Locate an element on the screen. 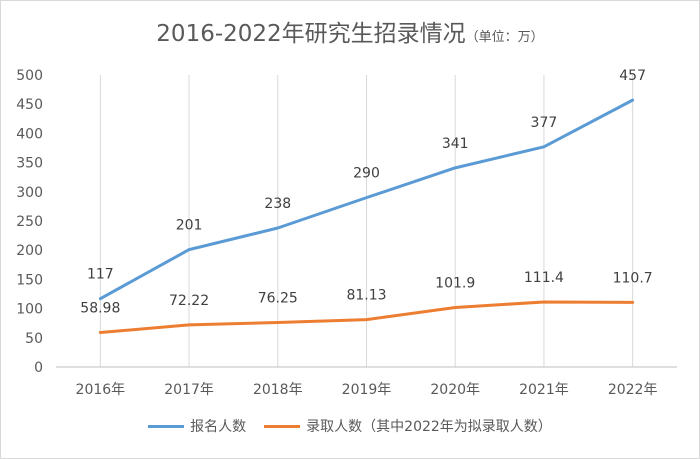 The width and height of the screenshot is (700, 459). data-label: 81.13 is located at coordinates (366, 296).